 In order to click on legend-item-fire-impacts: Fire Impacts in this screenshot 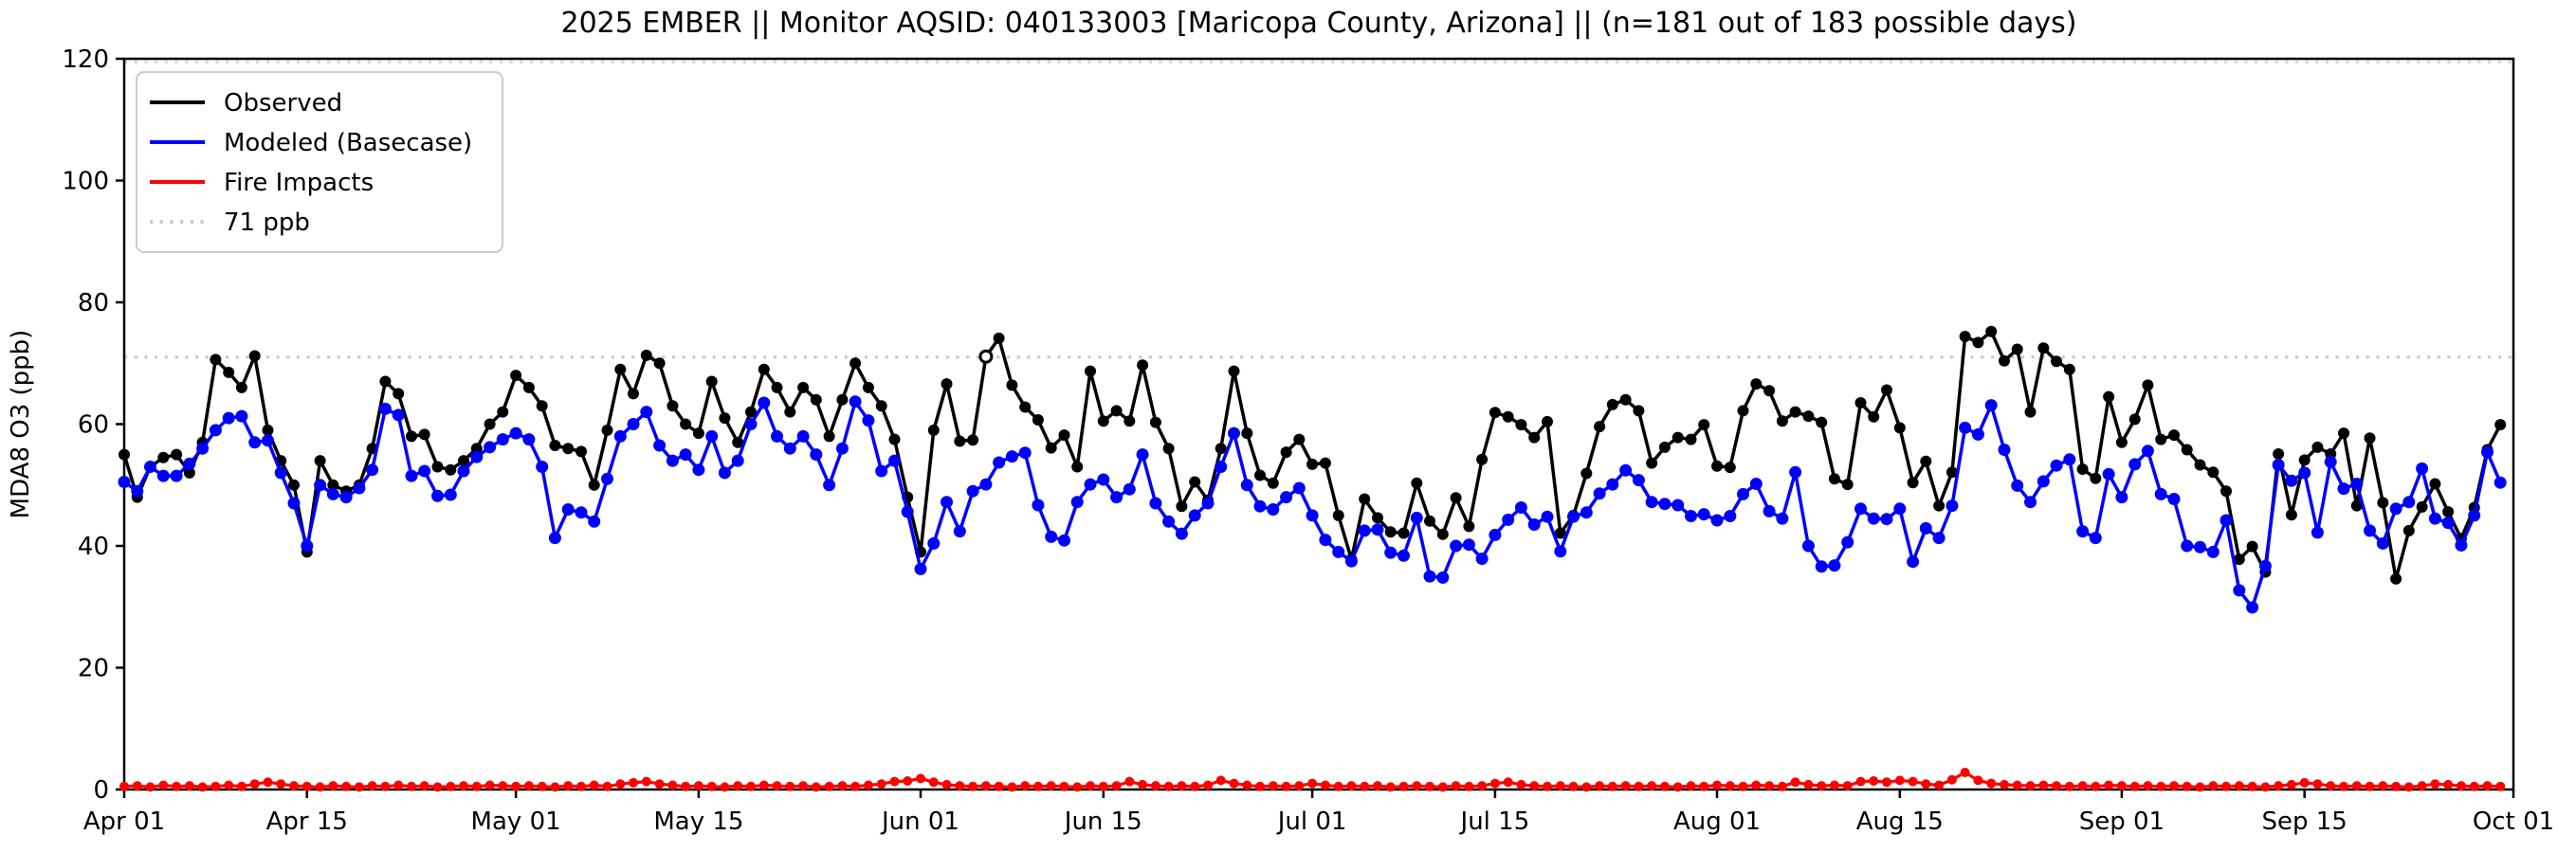, I will do `click(262, 183)`.